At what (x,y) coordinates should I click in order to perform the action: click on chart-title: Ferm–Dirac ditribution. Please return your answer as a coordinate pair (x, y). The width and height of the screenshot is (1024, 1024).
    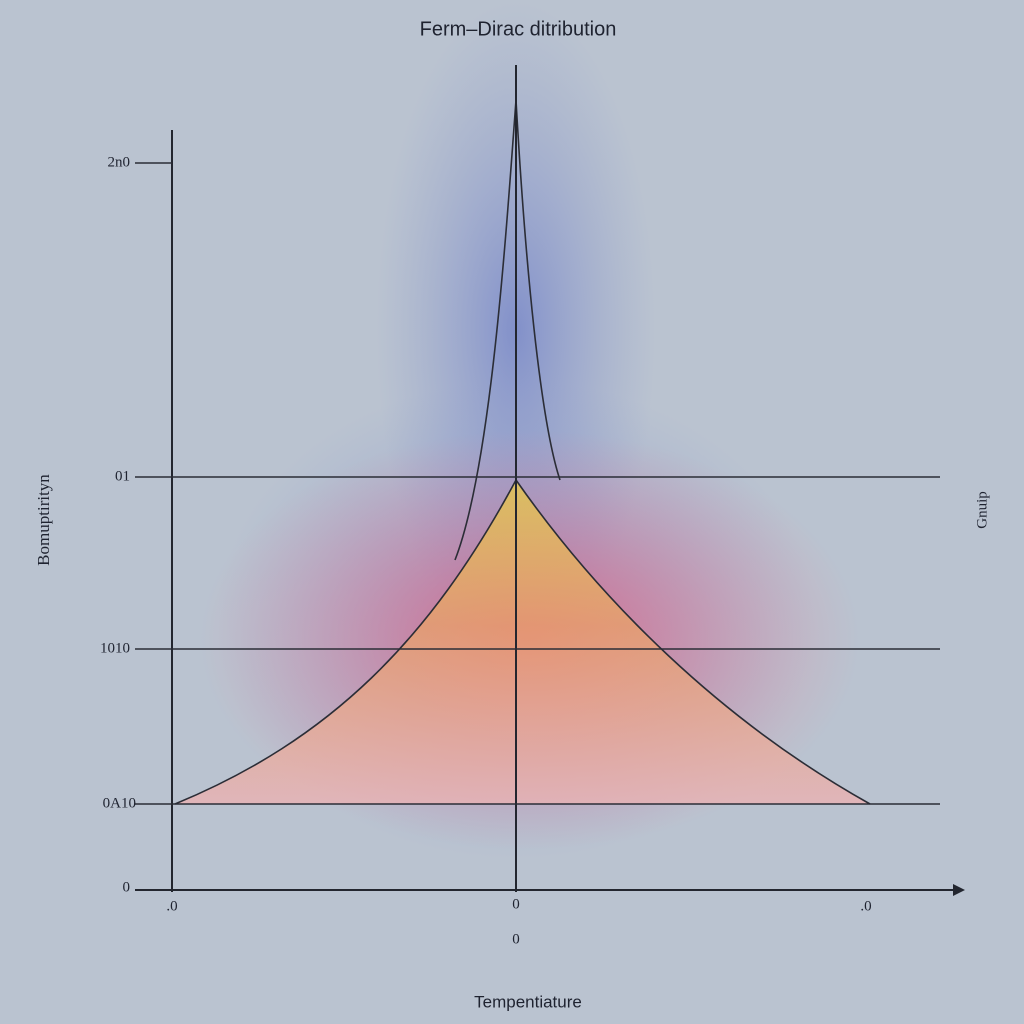
    Looking at the image, I should click on (518, 29).